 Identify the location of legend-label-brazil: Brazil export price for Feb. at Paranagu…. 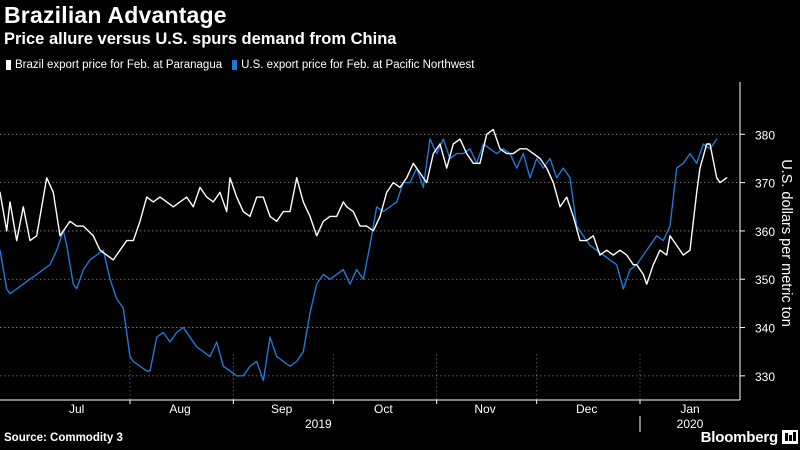
(119, 65).